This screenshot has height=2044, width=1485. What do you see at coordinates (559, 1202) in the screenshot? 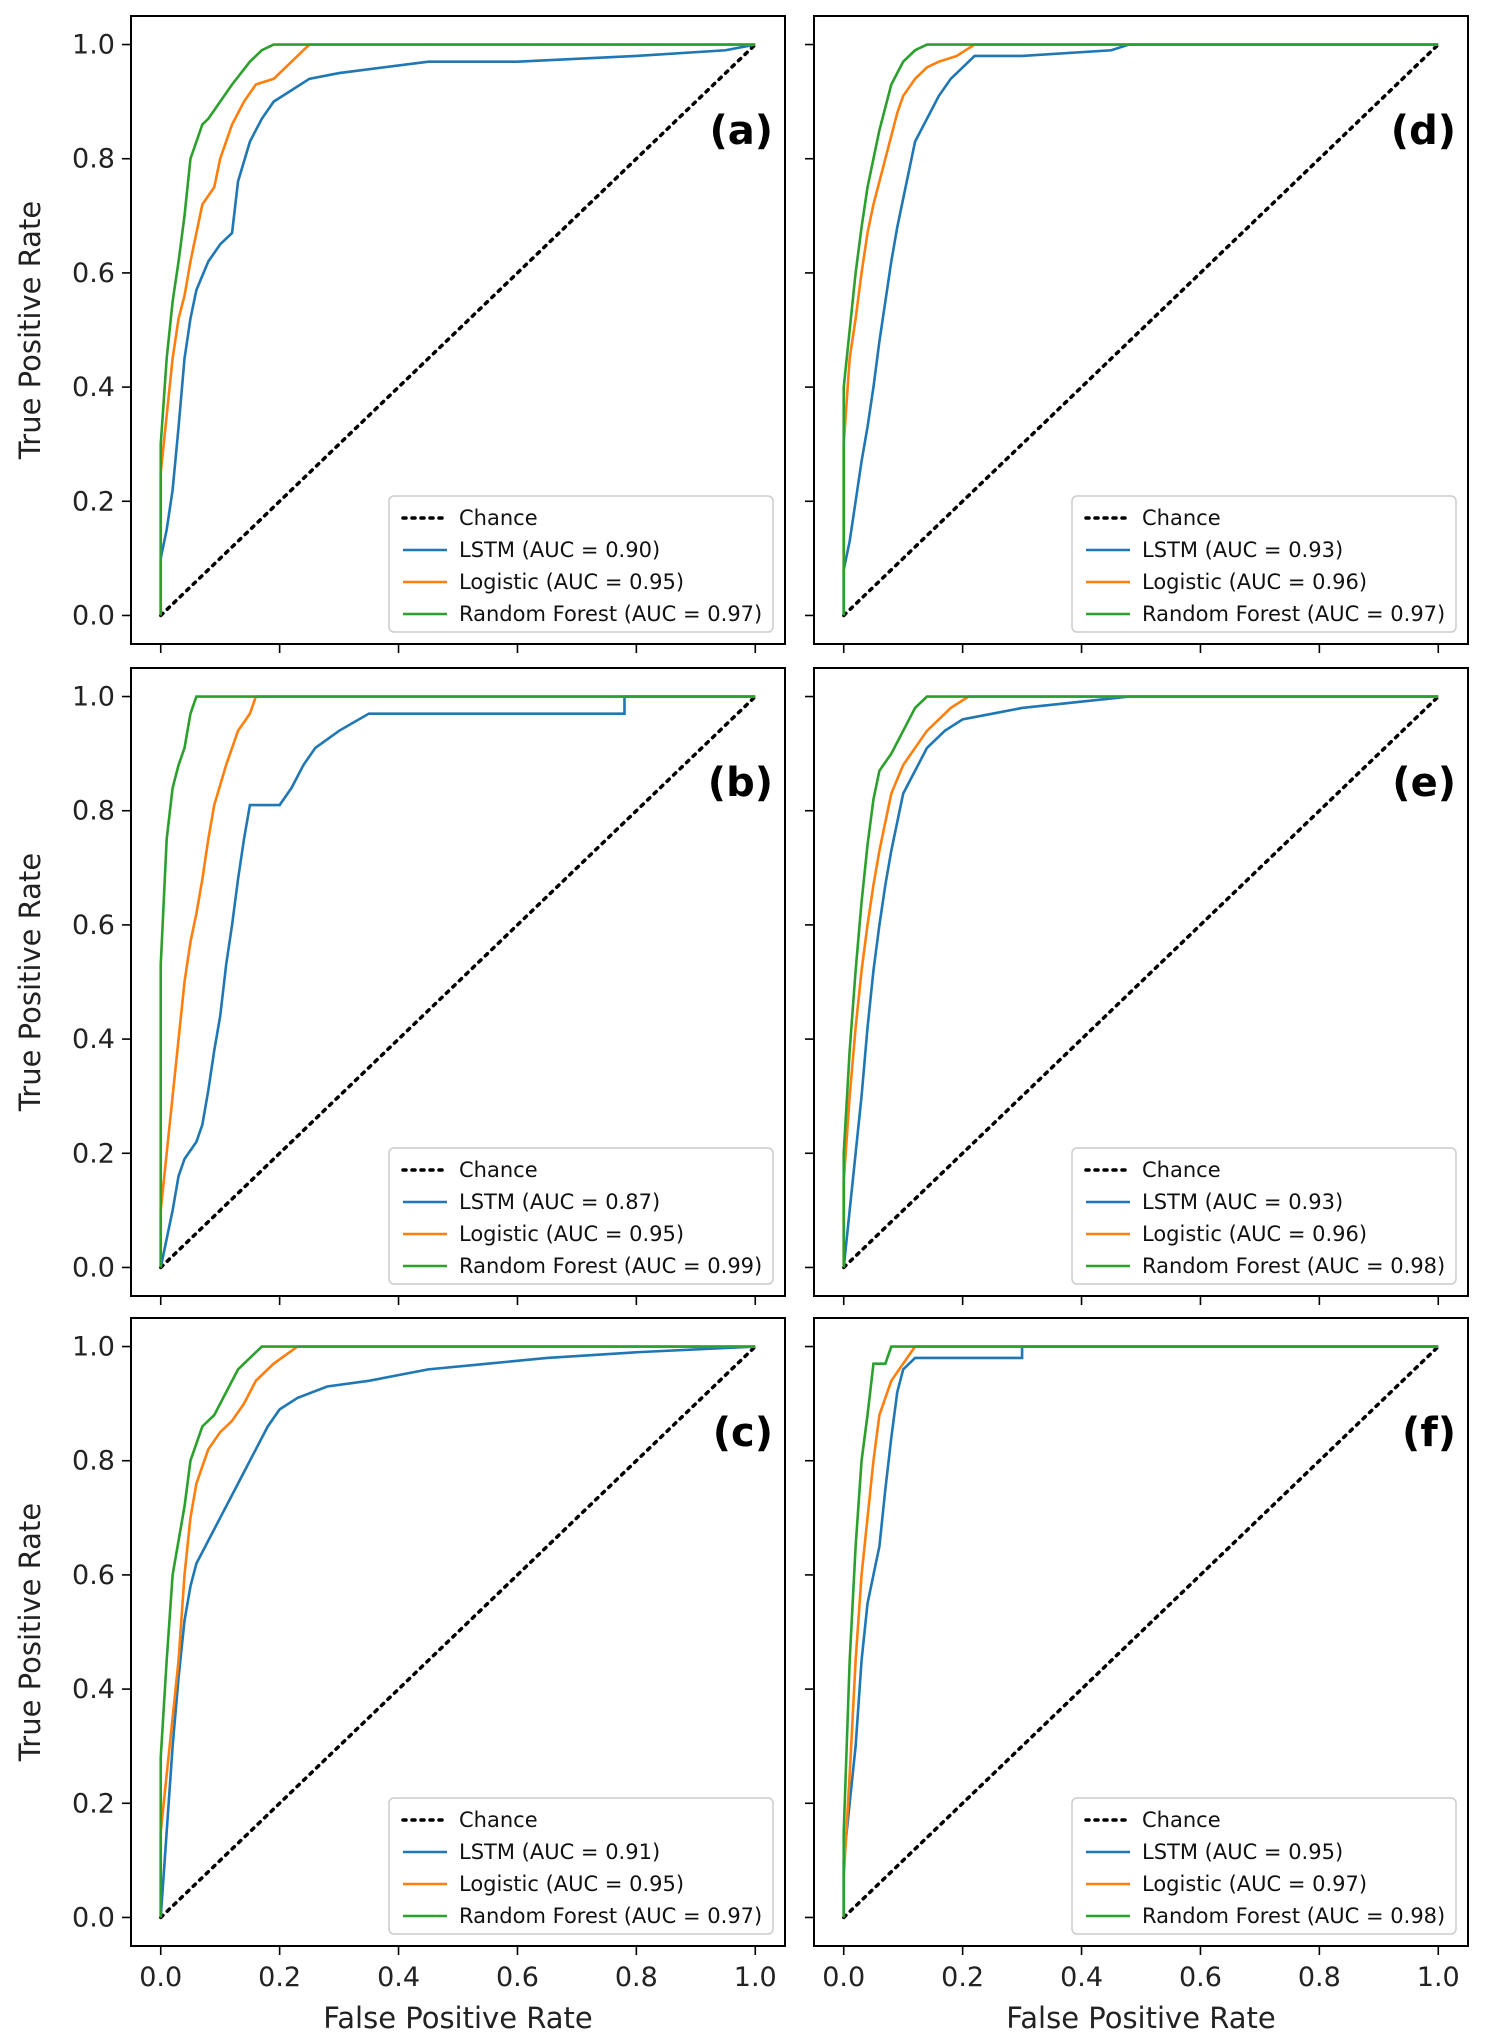
I see `legend-entry: LSTM (AUC = 0.87)` at bounding box center [559, 1202].